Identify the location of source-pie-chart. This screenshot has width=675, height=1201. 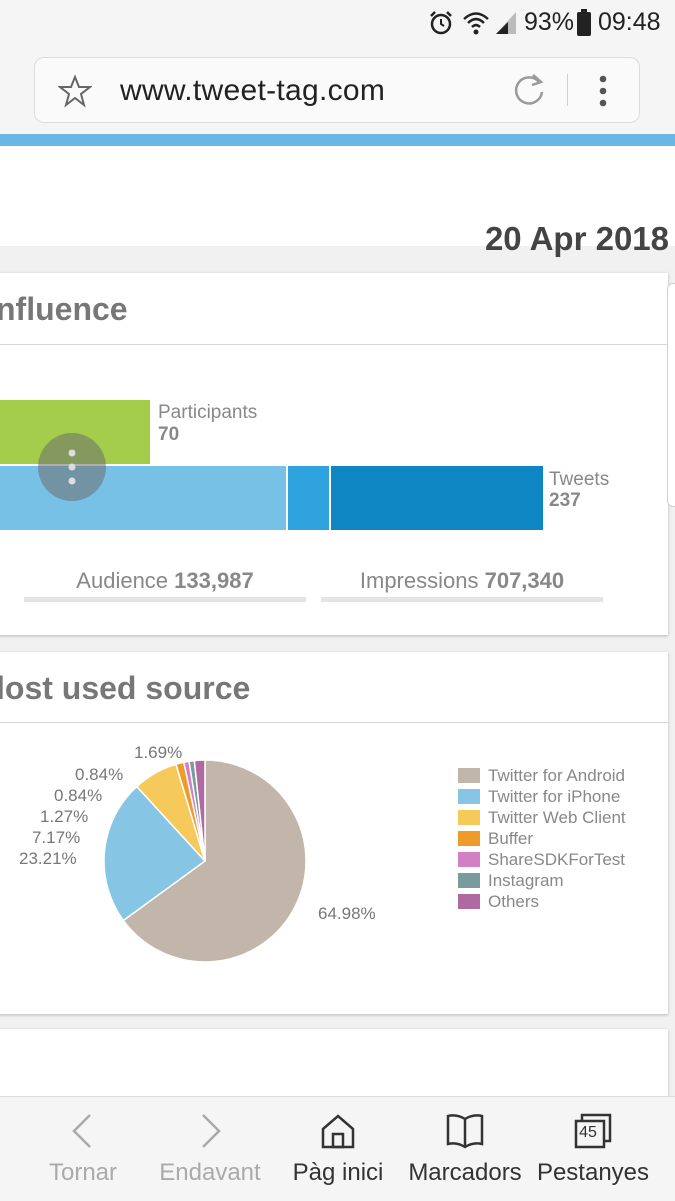
(205, 861).